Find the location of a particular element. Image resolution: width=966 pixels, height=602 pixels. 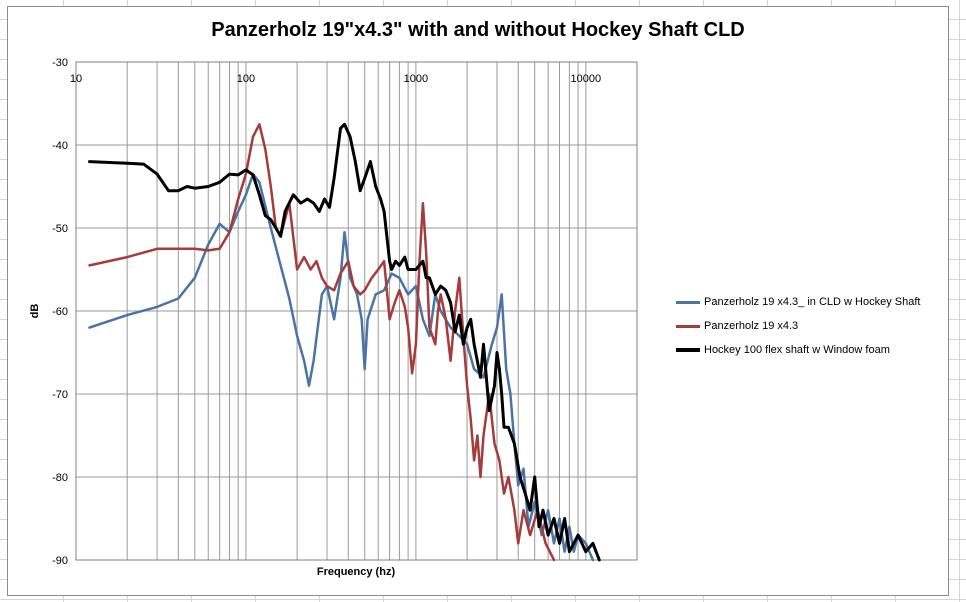

y-tick-labels: -30 -40 -50 -60 -70 -80 -90 is located at coordinates (60, 312).